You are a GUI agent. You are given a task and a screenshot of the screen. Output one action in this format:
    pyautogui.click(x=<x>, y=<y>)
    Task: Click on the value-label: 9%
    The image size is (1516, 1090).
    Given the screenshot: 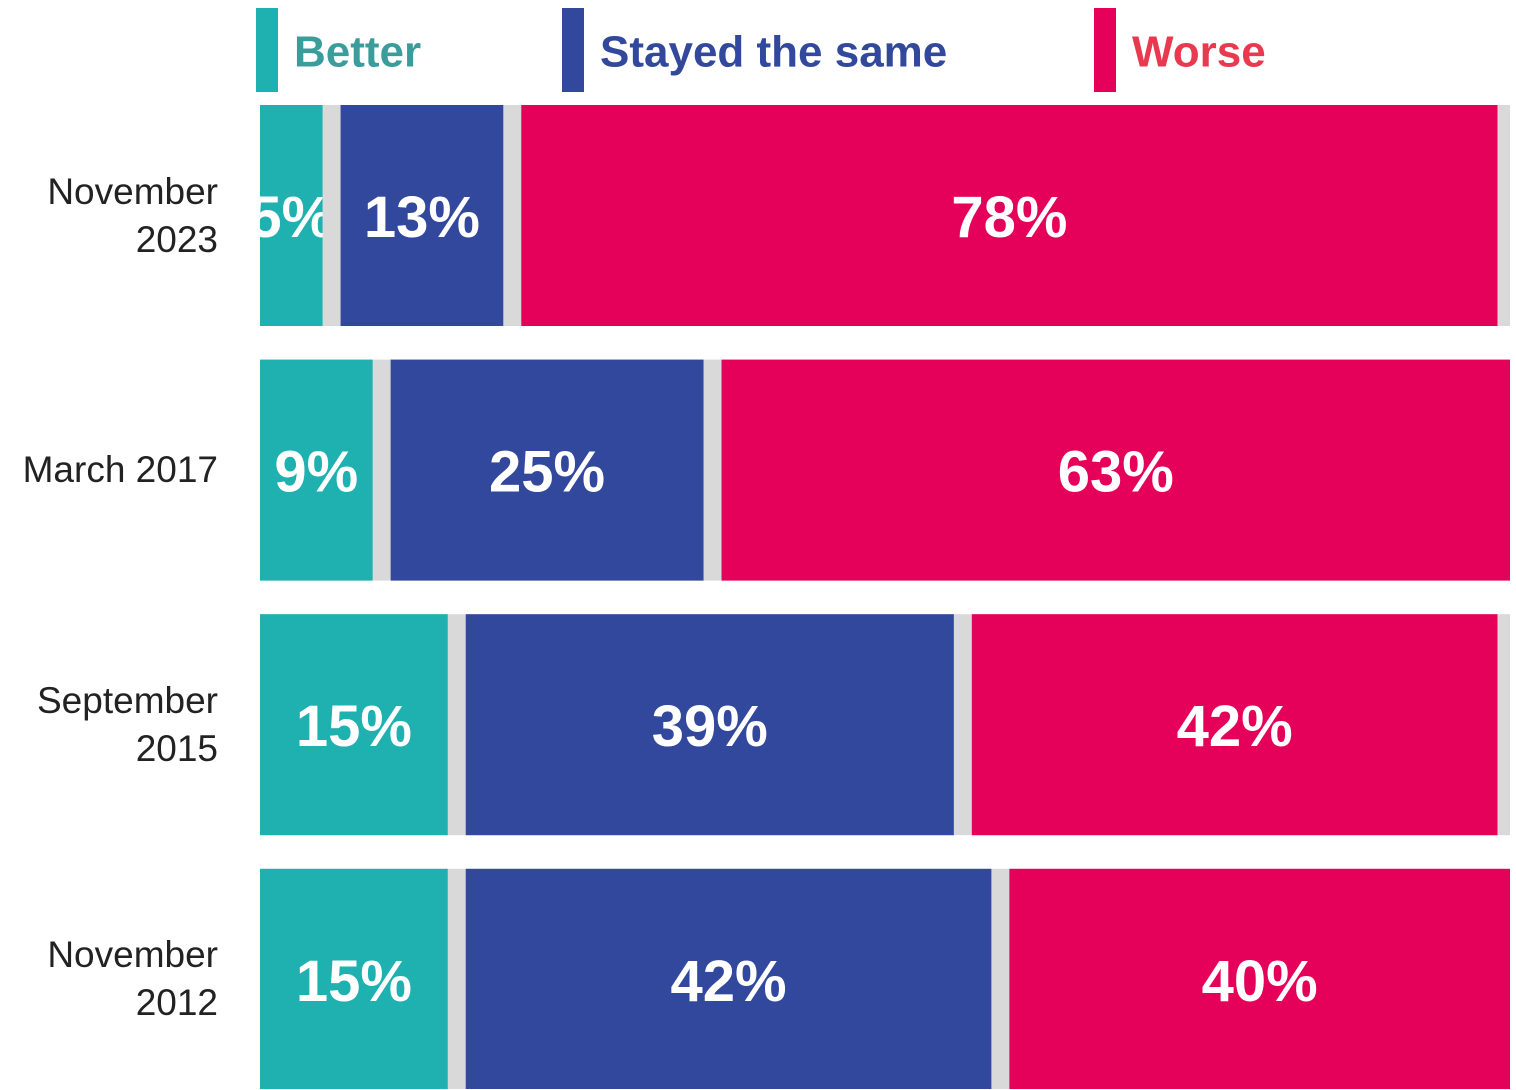 What is the action you would take?
    pyautogui.click(x=316, y=472)
    